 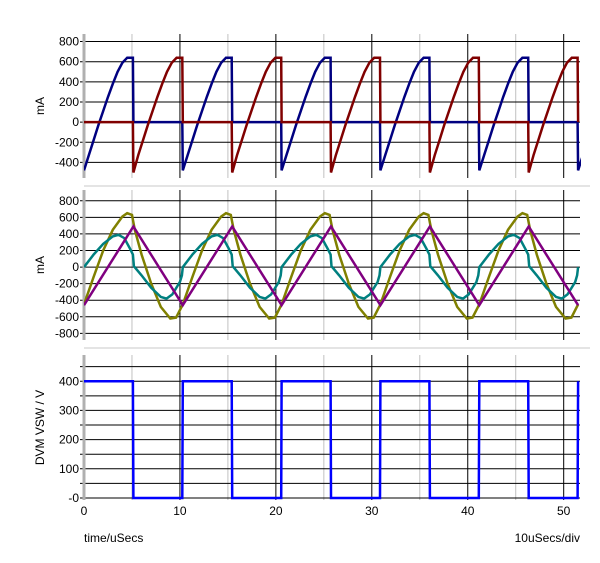 What do you see at coordinates (67, 317) in the screenshot?
I see `y-tick-label: -600` at bounding box center [67, 317].